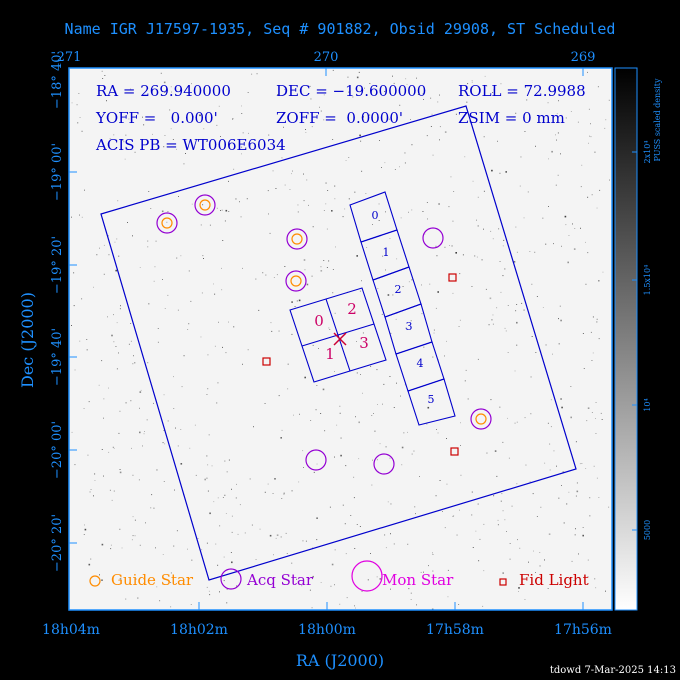 The height and width of the screenshot is (680, 680). I want to click on zsim-text: ZSIM = 0 mm, so click(511, 118).